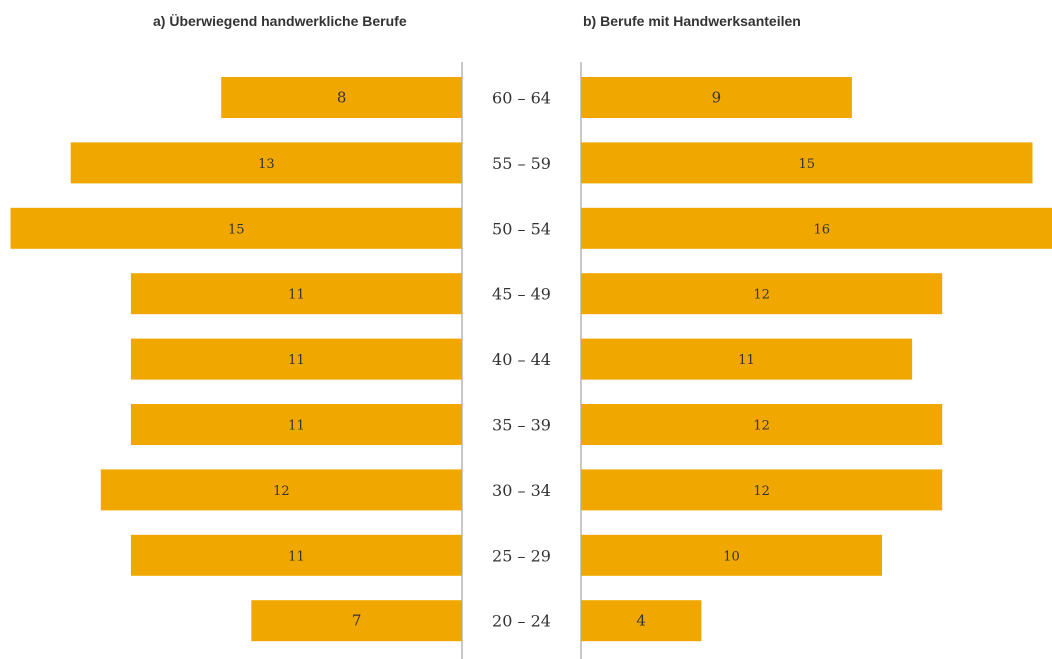 This screenshot has width=1052, height=659. I want to click on age-group-label: 25 – 29, so click(521, 555).